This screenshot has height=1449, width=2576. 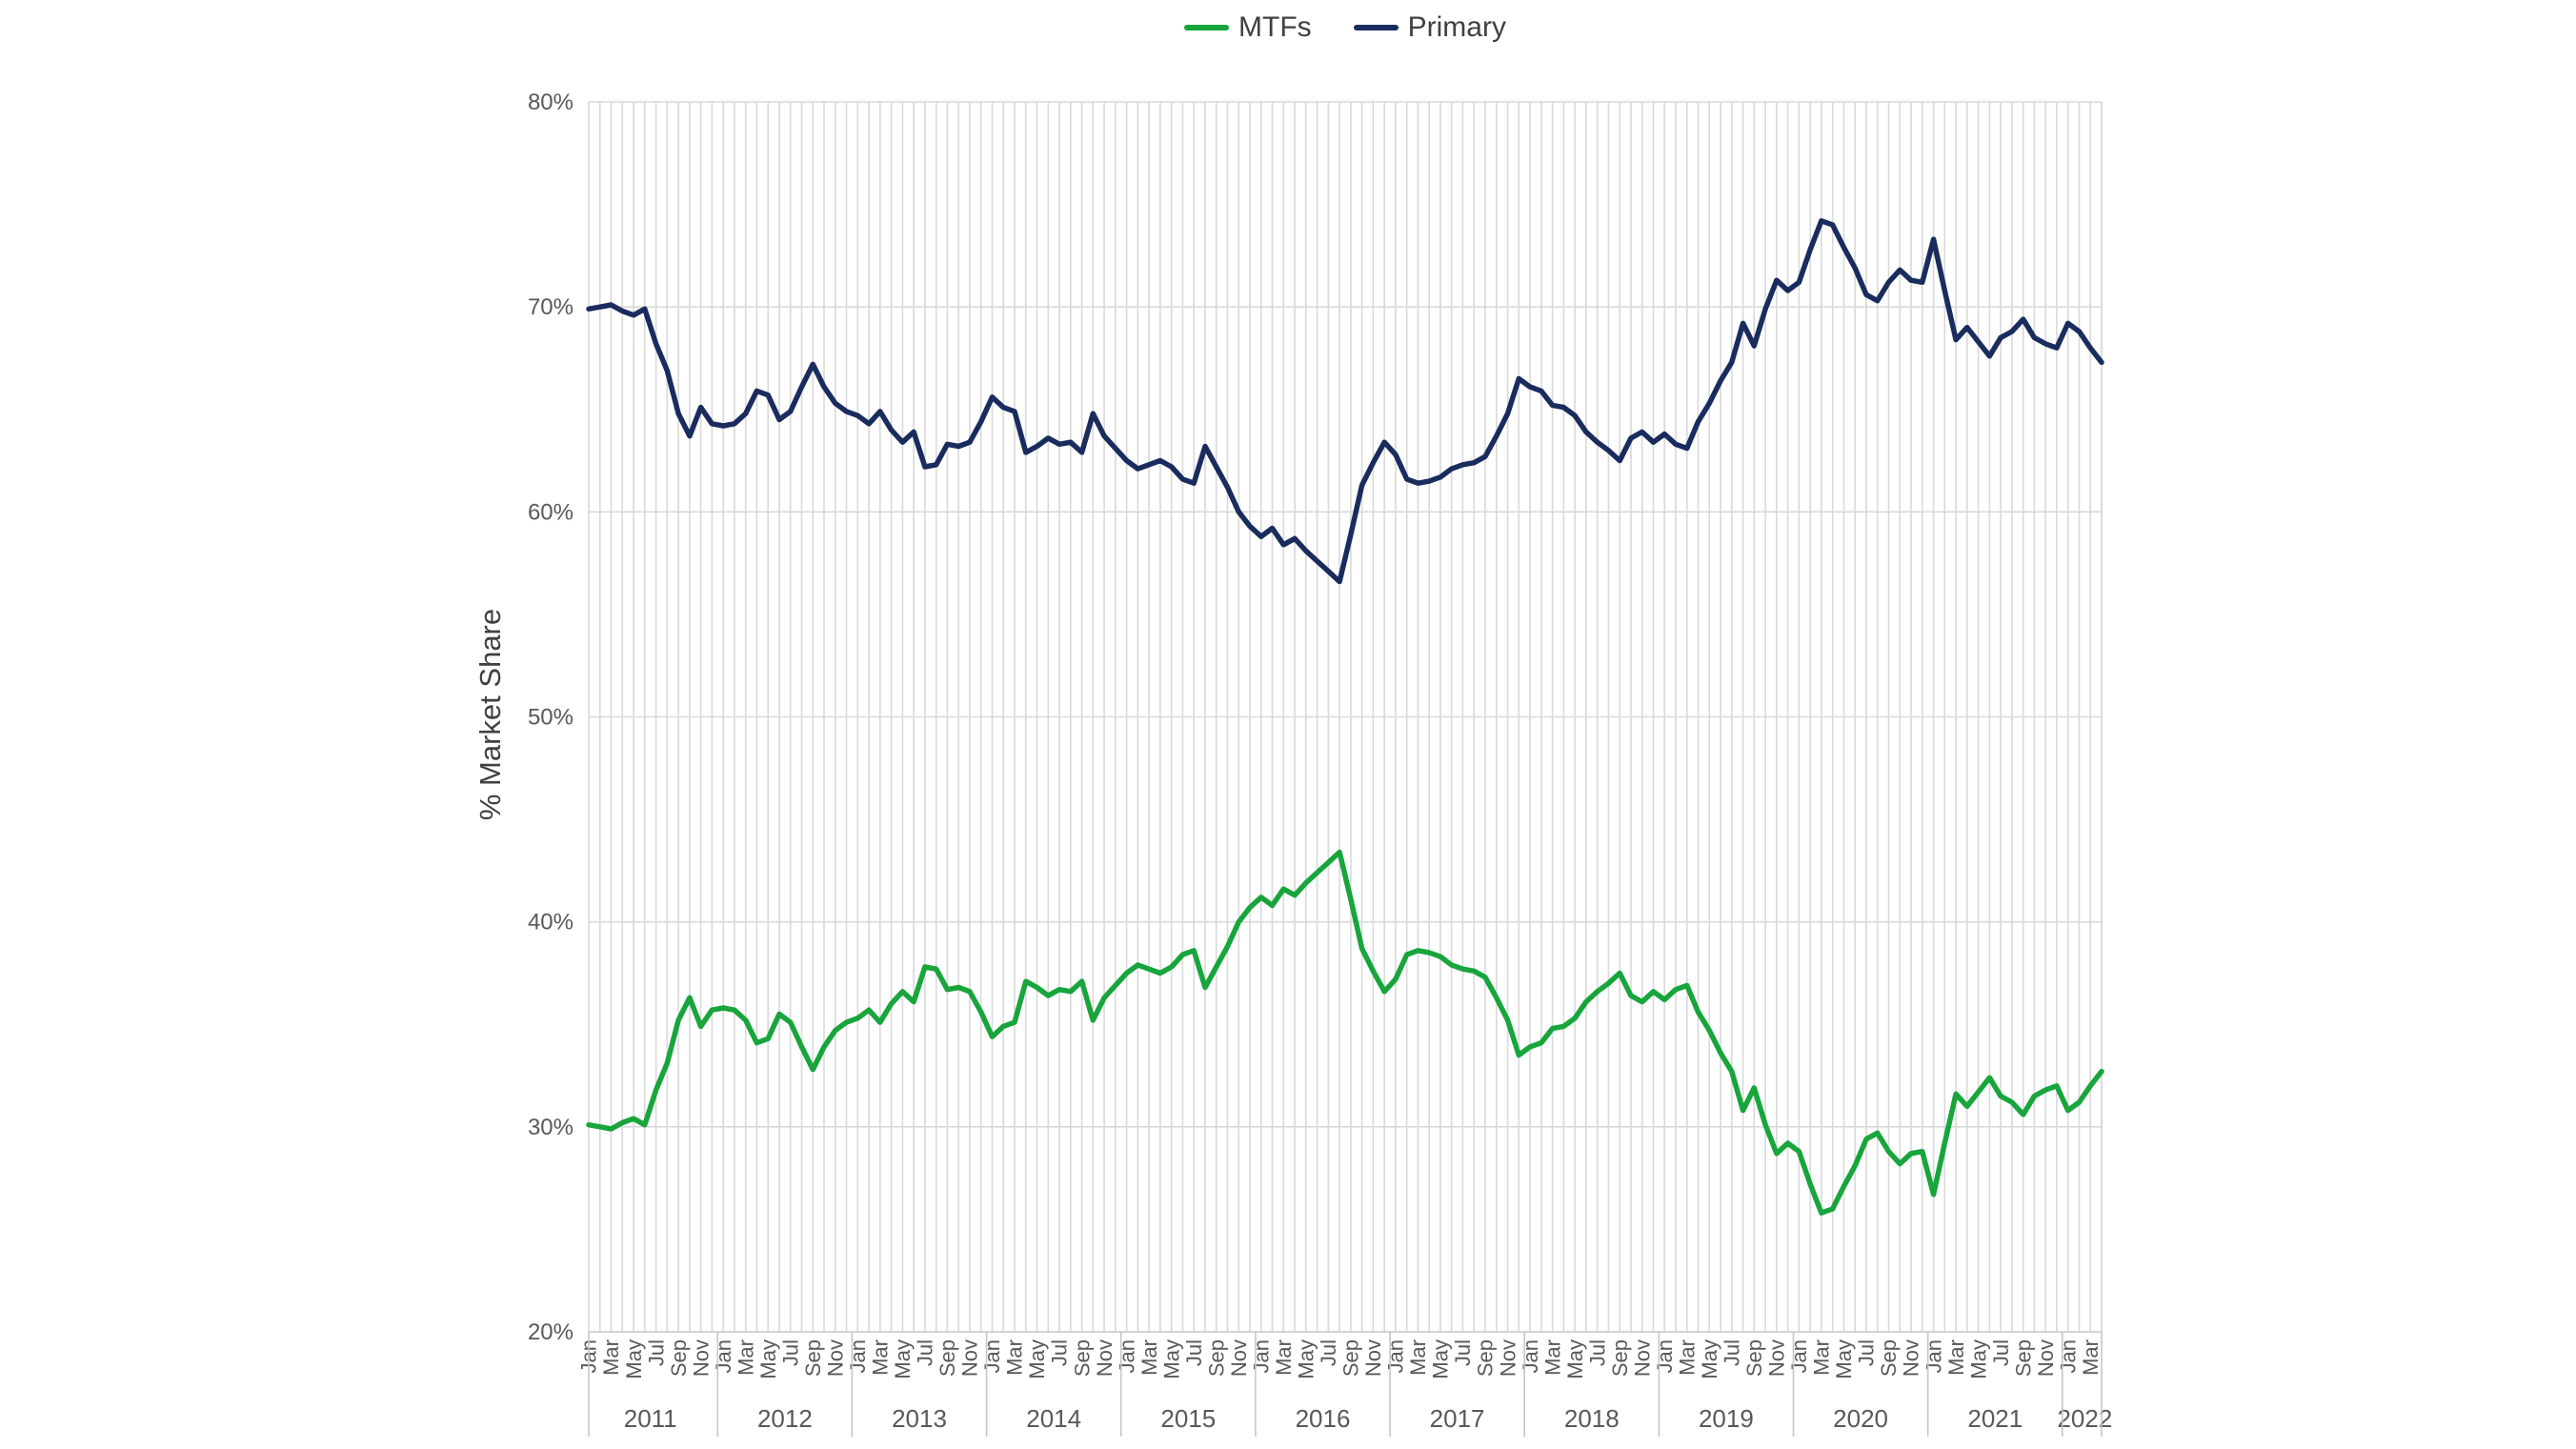 What do you see at coordinates (1275, 27) in the screenshot?
I see `legend-label-mtfs: MTFs` at bounding box center [1275, 27].